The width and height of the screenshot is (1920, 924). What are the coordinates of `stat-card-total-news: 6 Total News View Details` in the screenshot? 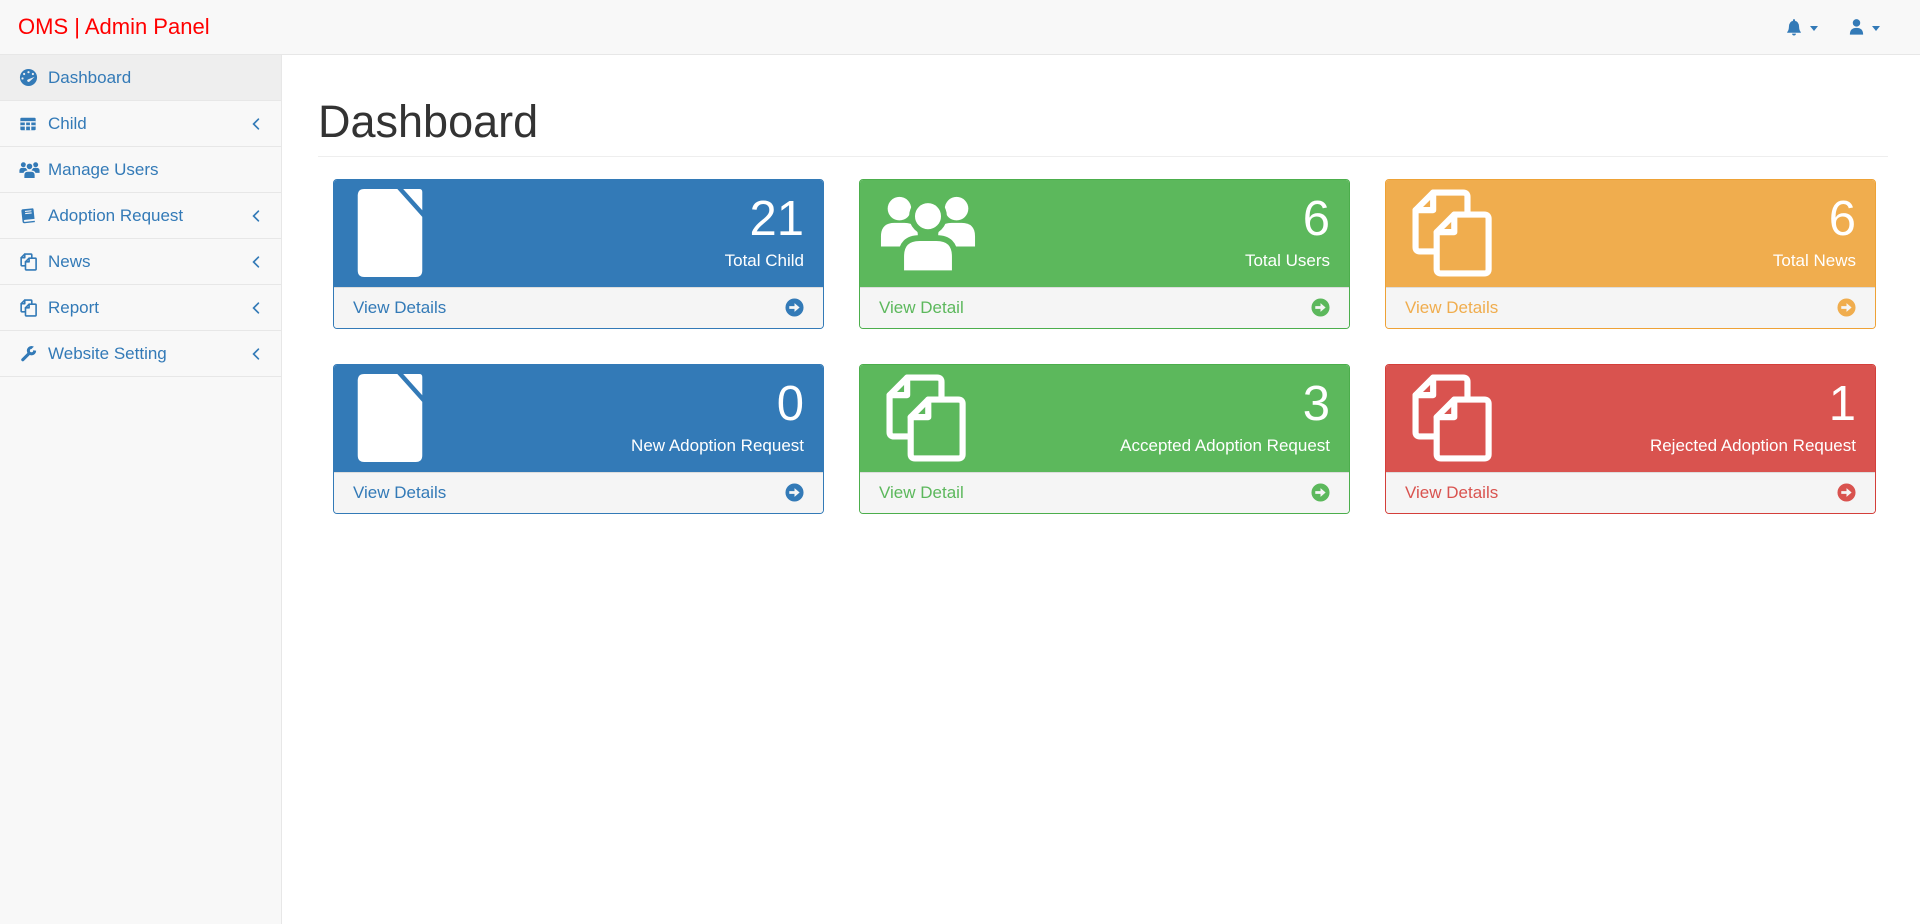 It's located at (1630, 253).